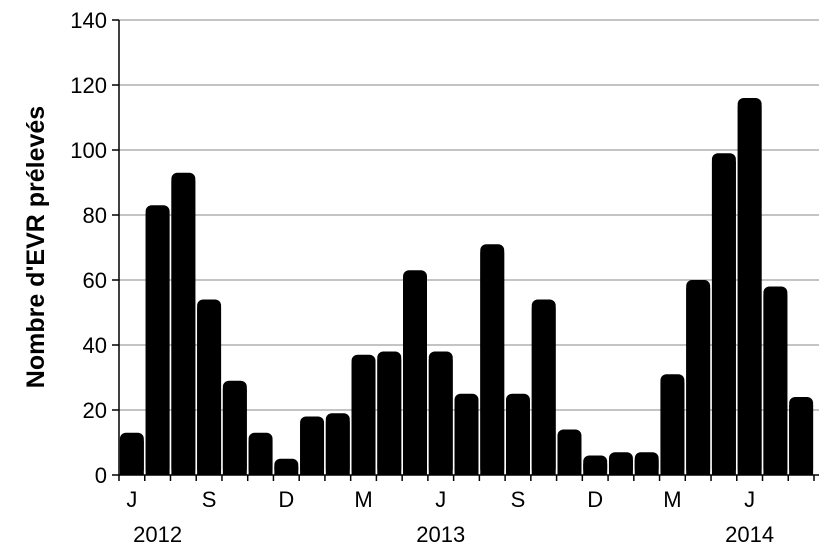  Describe the element at coordinates (88, 85) in the screenshot. I see `y-tick-label: 120` at that location.